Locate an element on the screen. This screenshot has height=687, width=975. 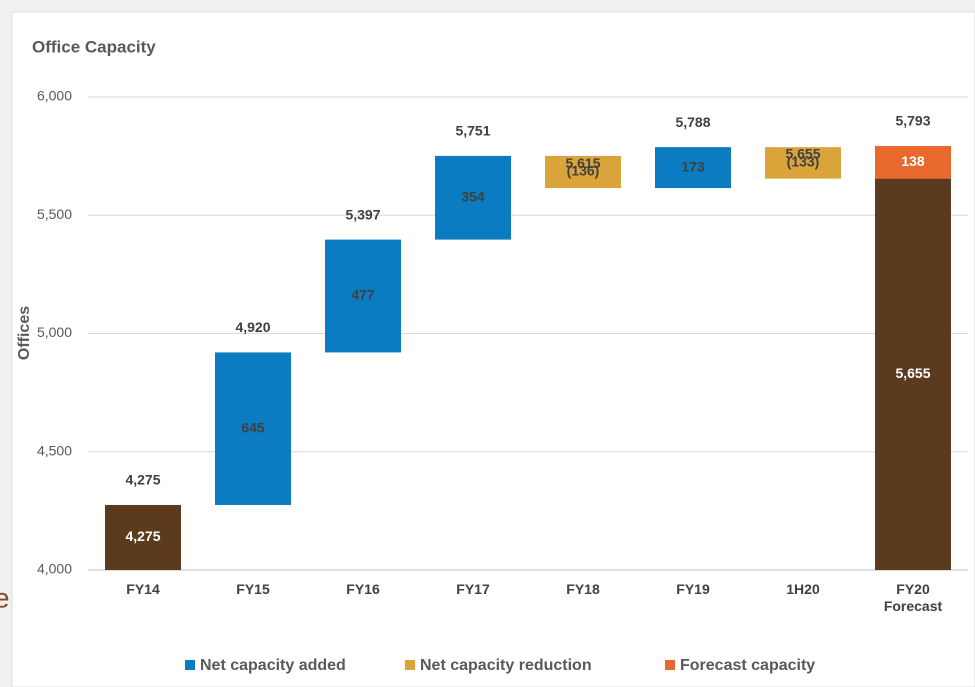
x-tick-label: FY15 is located at coordinates (253, 589).